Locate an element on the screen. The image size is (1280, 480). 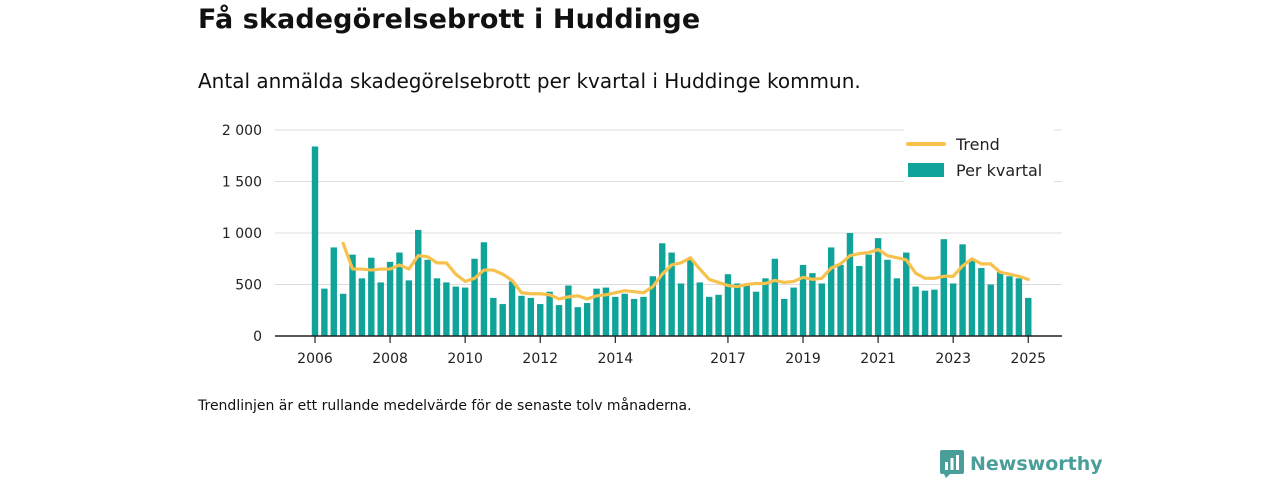
x-tick-label: 2014 is located at coordinates (615, 359).